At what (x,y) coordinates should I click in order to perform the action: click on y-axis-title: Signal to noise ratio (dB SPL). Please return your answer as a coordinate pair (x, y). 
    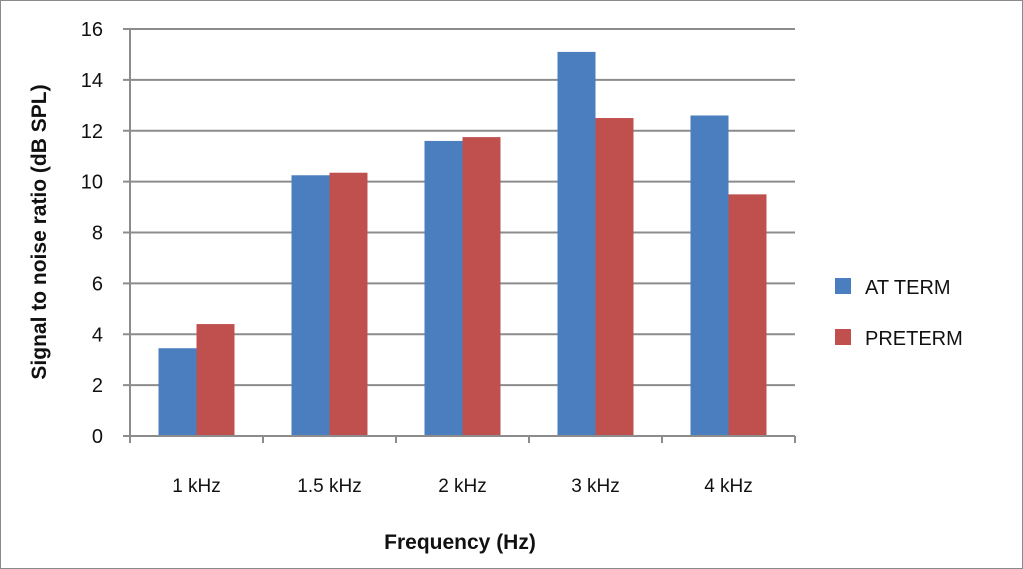
    Looking at the image, I should click on (39, 231).